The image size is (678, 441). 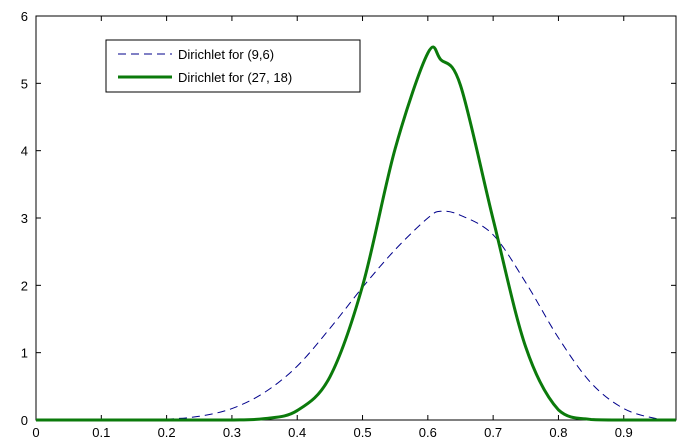 What do you see at coordinates (226, 54) in the screenshot?
I see `legend-label-series-0: Dirichlet for (9,6)` at bounding box center [226, 54].